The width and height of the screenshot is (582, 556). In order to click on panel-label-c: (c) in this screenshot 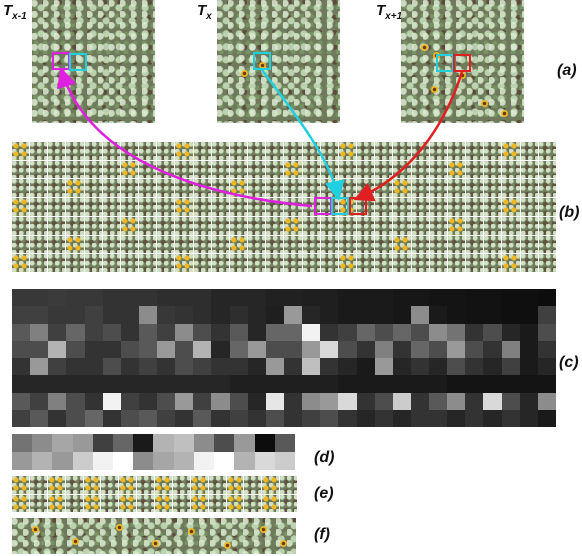, I will do `click(569, 362)`.